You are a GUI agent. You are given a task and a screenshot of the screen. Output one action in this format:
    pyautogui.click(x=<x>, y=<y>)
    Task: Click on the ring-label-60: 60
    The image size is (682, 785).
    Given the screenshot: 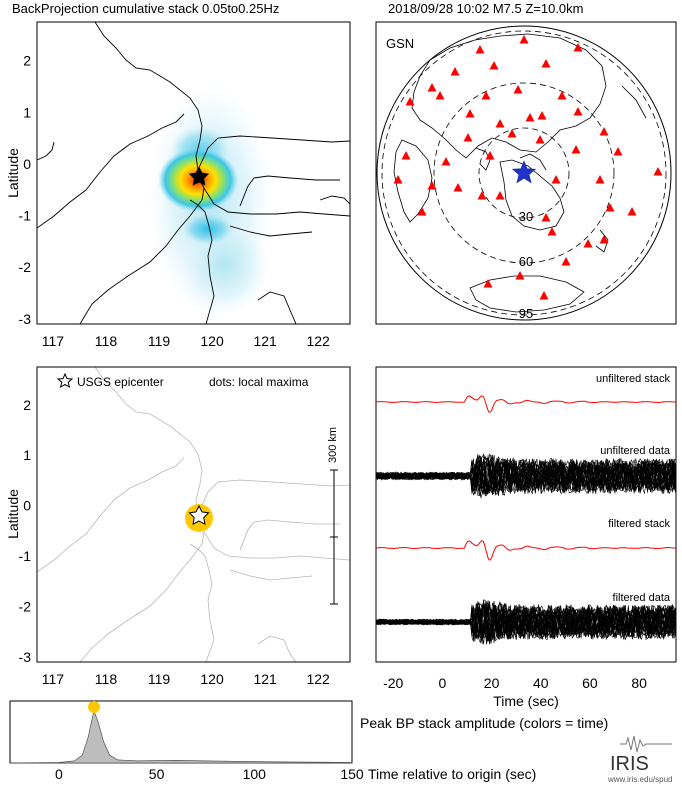 What is the action you would take?
    pyautogui.click(x=526, y=261)
    